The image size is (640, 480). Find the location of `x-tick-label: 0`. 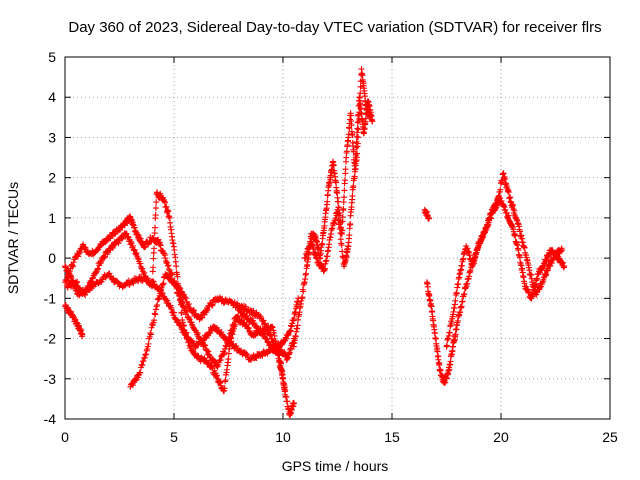

x-tick-label: 0 is located at coordinates (65, 437).